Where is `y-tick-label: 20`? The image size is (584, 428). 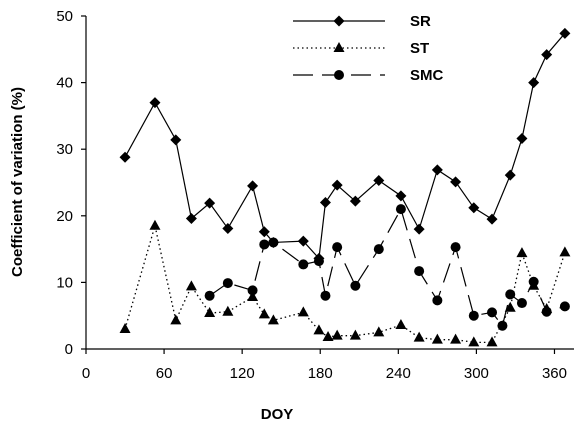 y-tick-label: 20 is located at coordinates (64, 216).